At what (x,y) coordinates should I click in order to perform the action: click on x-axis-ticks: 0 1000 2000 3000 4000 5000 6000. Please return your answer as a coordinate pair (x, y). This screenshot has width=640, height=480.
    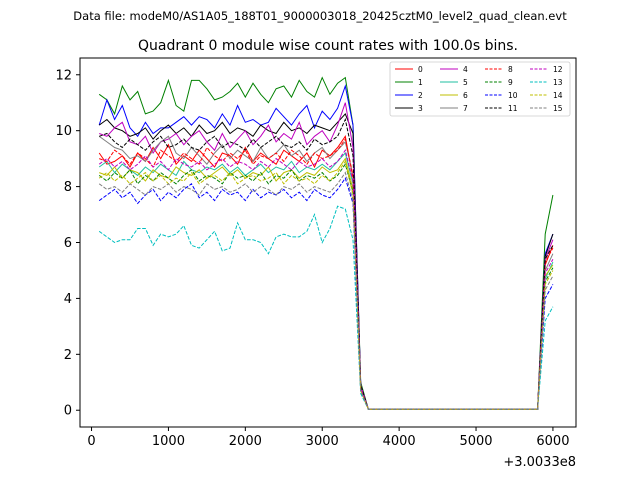
    Looking at the image, I should click on (328, 438).